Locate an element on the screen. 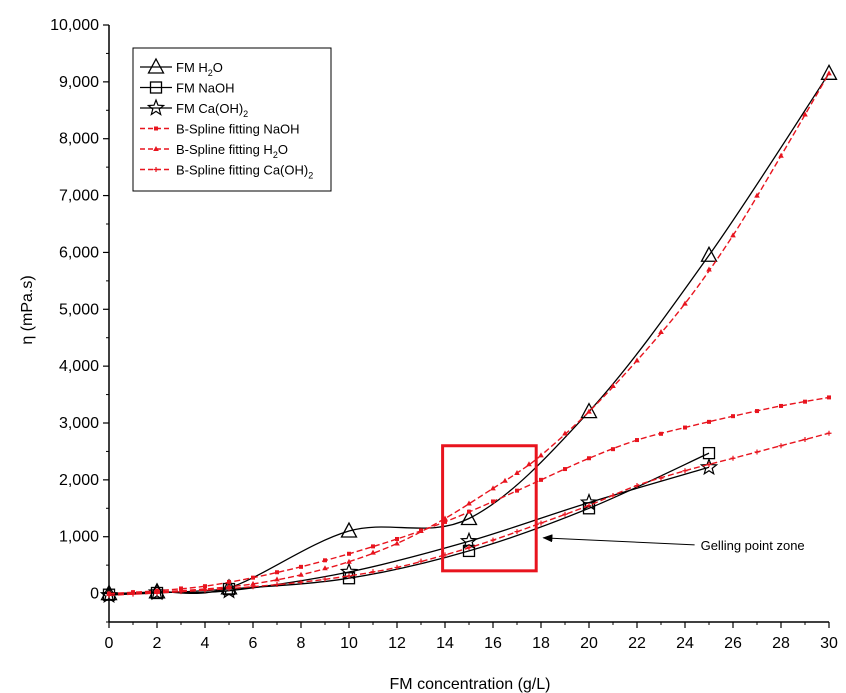  legend-item-3: FM Ca(OH)2 is located at coordinates (194, 108).